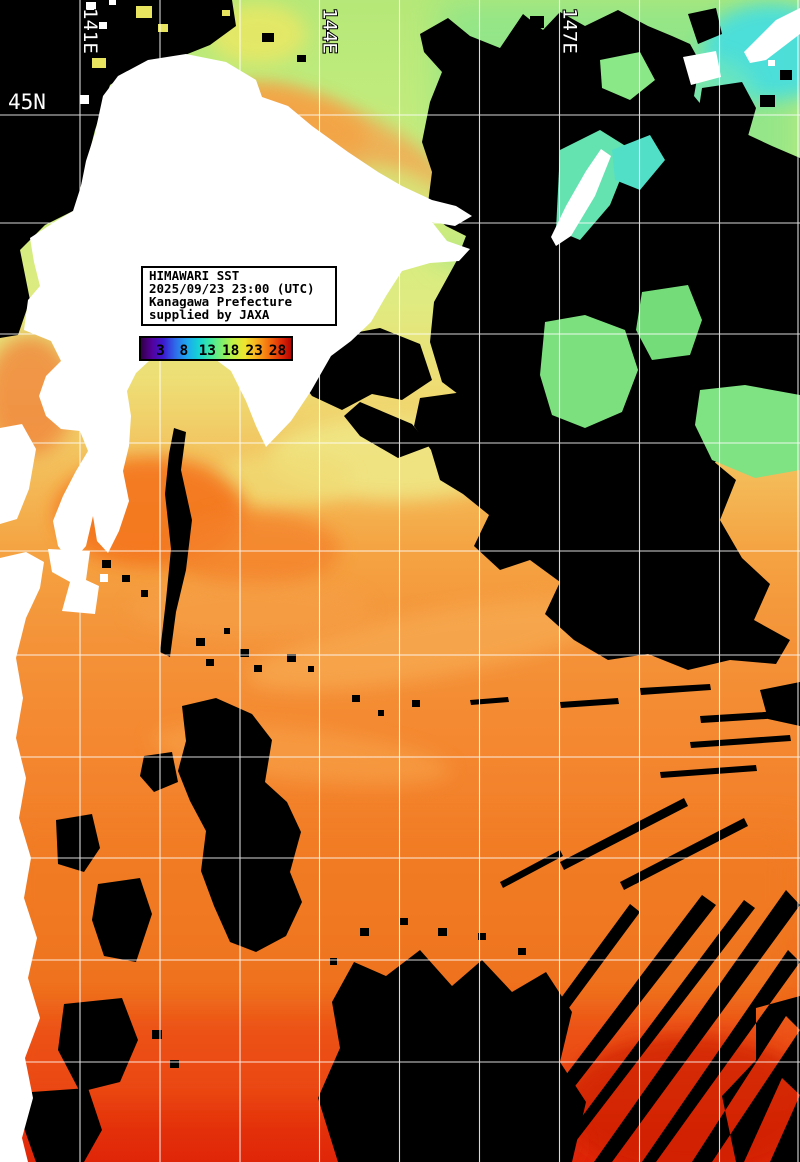 The image size is (800, 1162). What do you see at coordinates (194, 275) in the screenshot?
I see `info-box-title: HIMAWARI SST` at bounding box center [194, 275].